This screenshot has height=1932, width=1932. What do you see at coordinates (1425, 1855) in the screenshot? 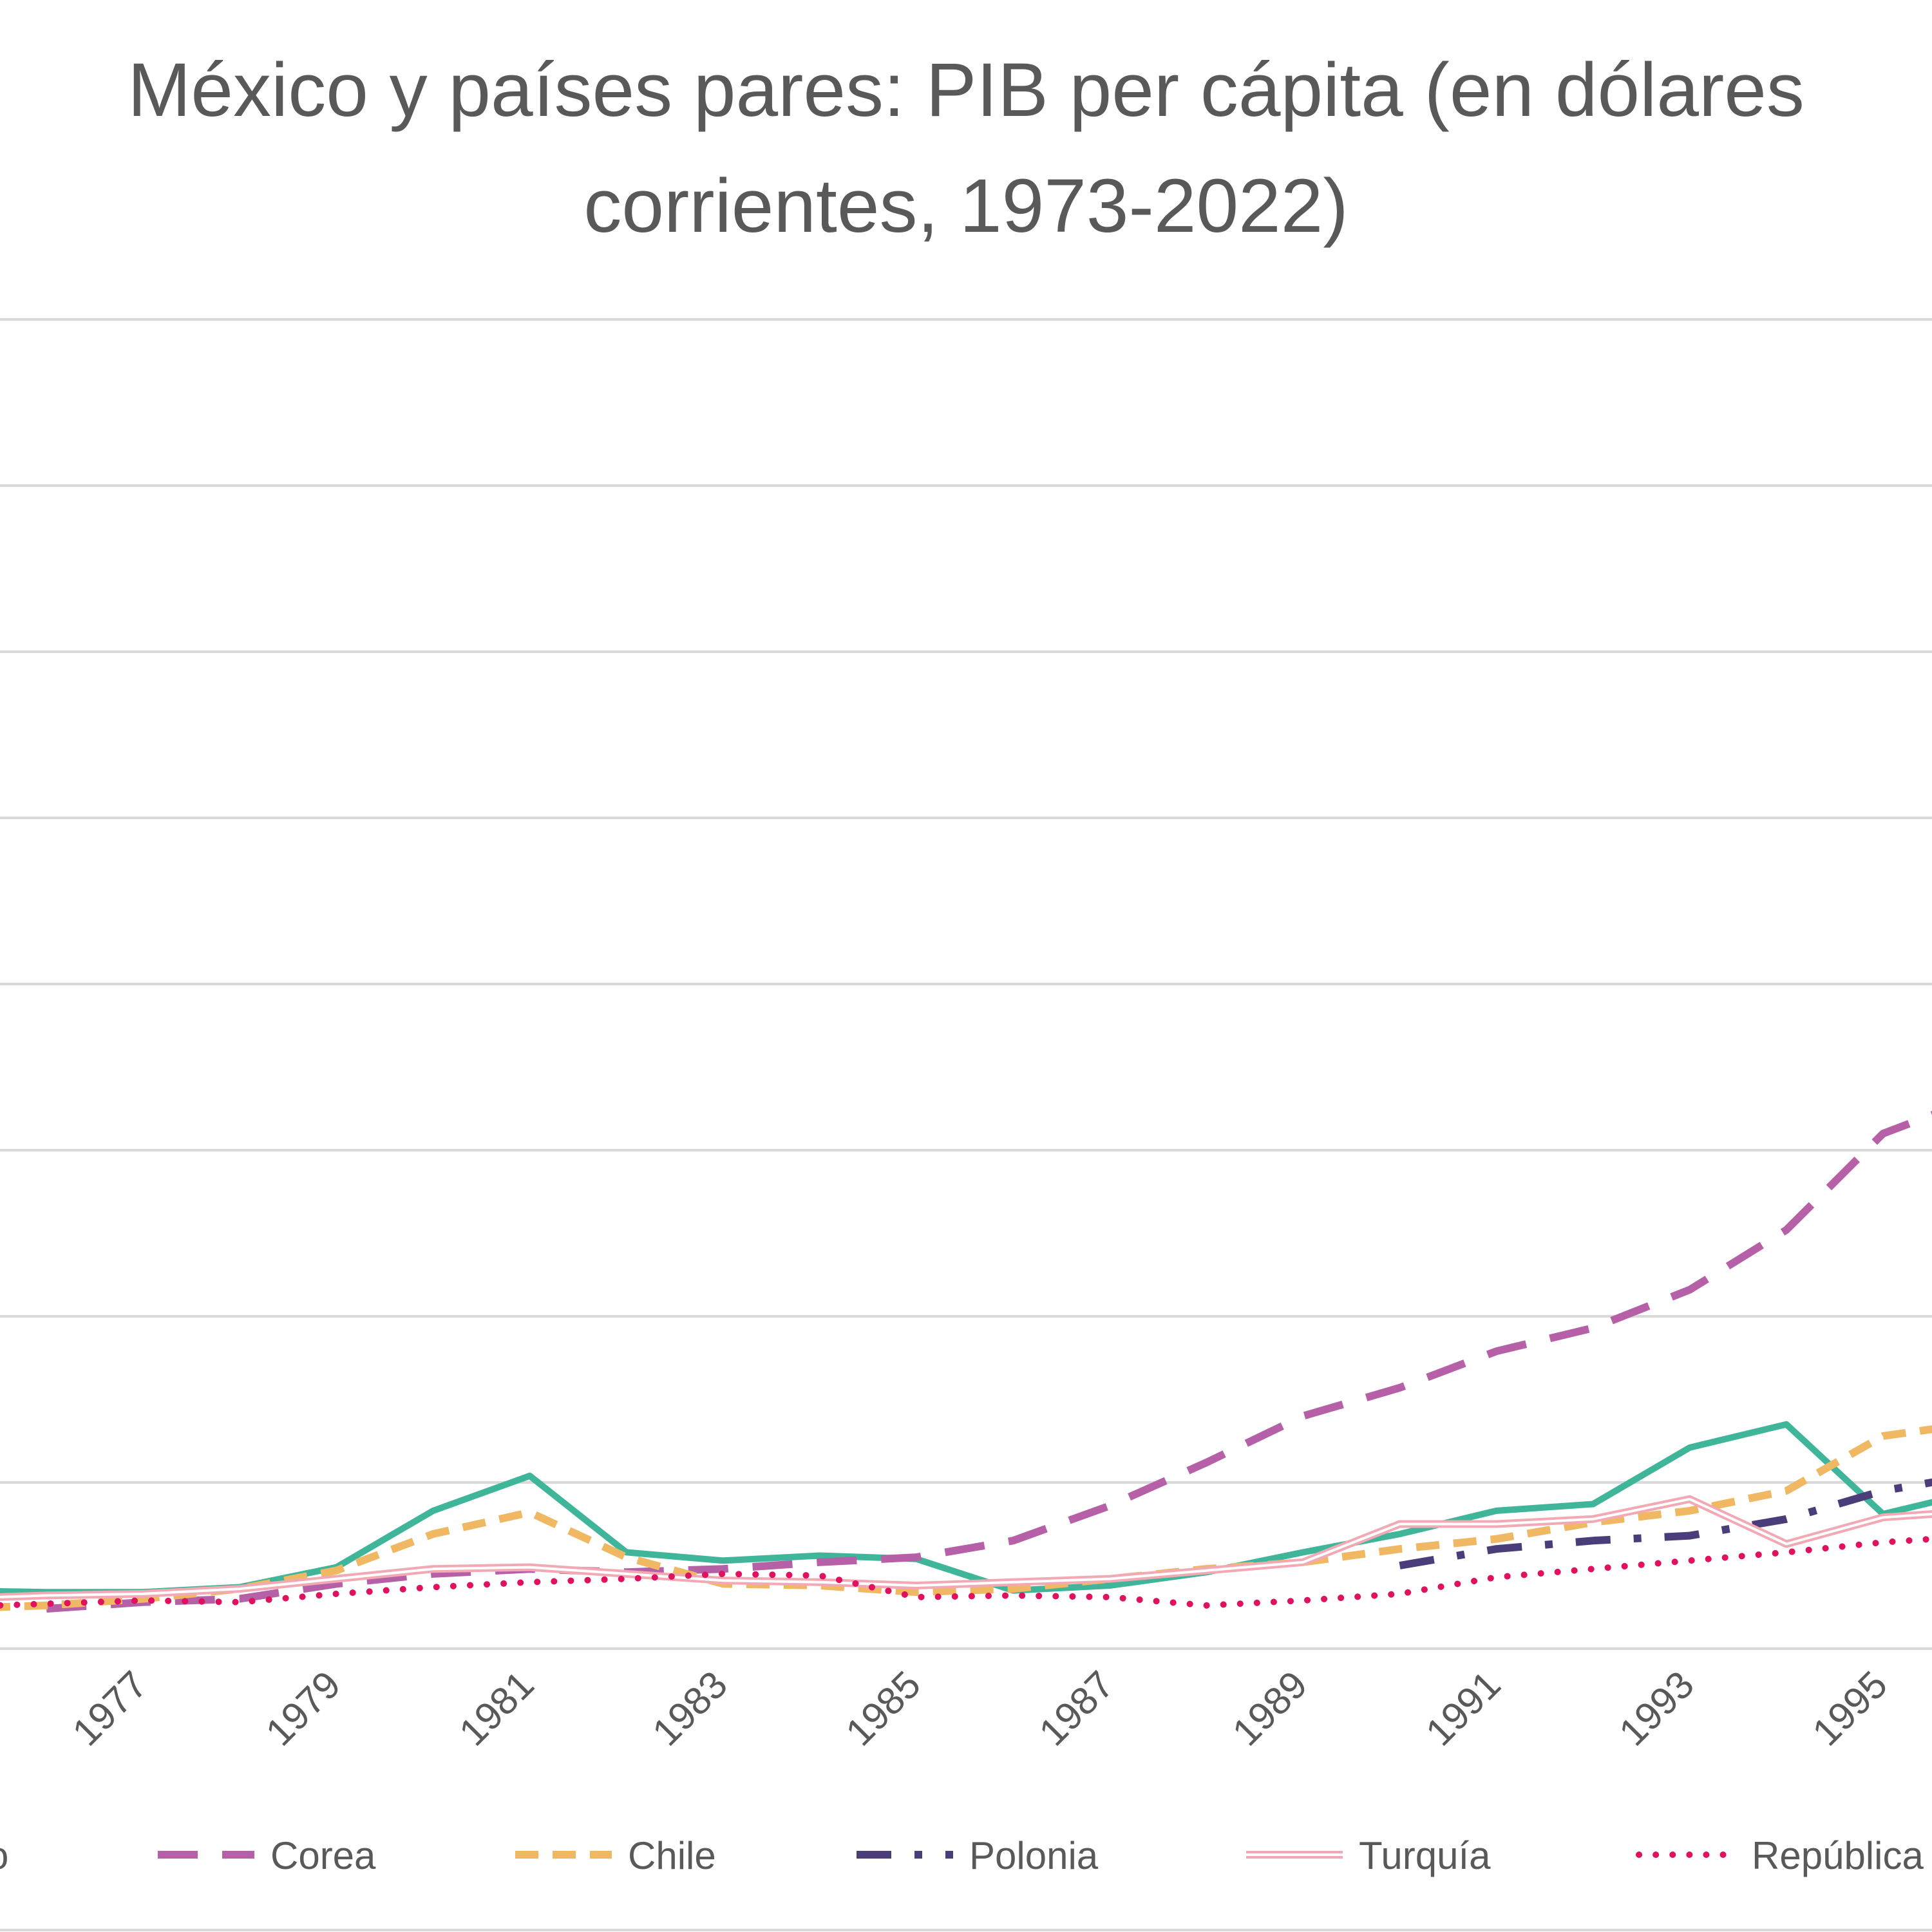
I see `legend-label: Turquía` at bounding box center [1425, 1855].